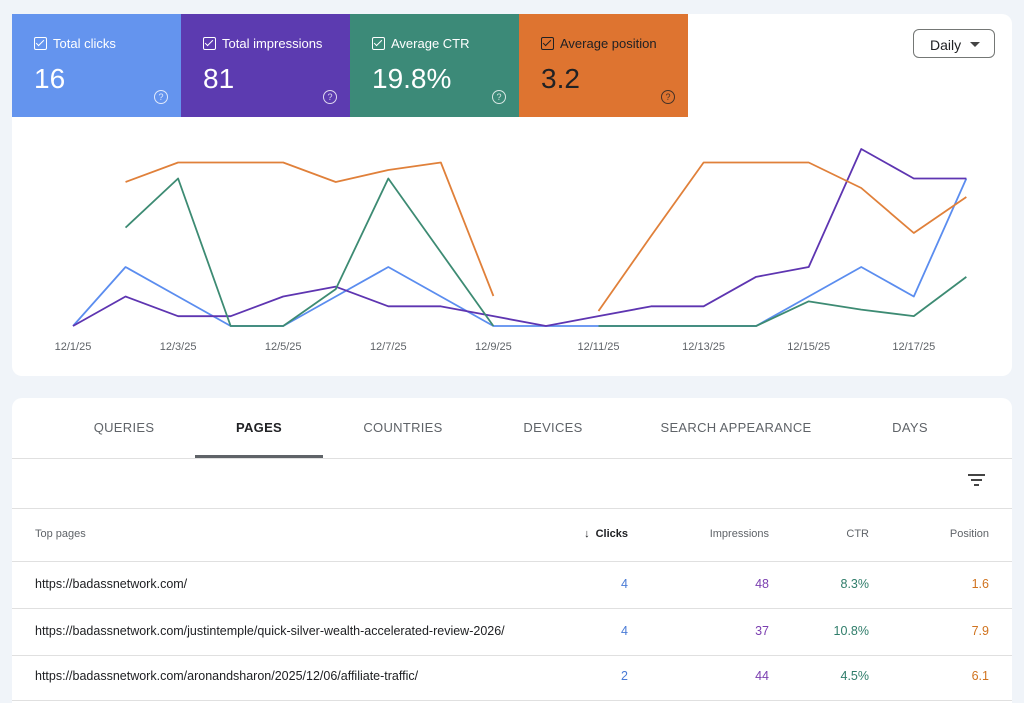 The image size is (1024, 703). I want to click on x-tick-label: 12/15/25, so click(808, 347).